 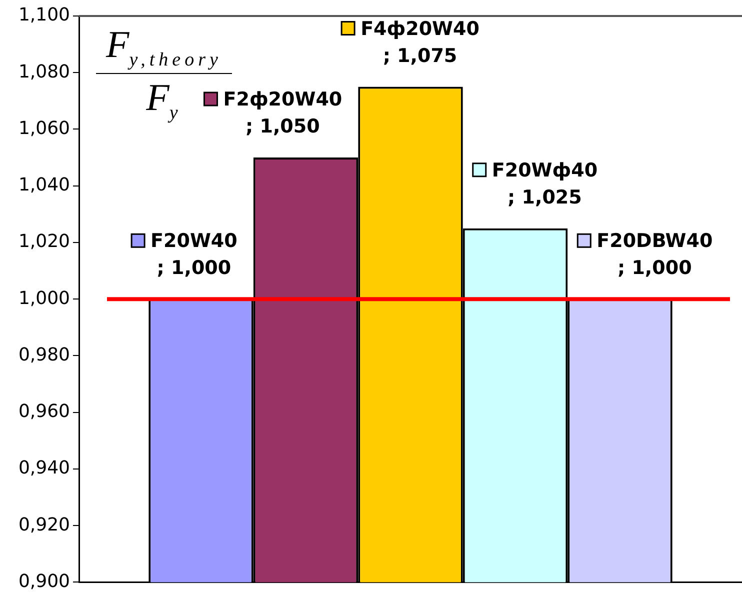 What do you see at coordinates (44, 355) in the screenshot?
I see `y-tick-label: 0,980` at bounding box center [44, 355].